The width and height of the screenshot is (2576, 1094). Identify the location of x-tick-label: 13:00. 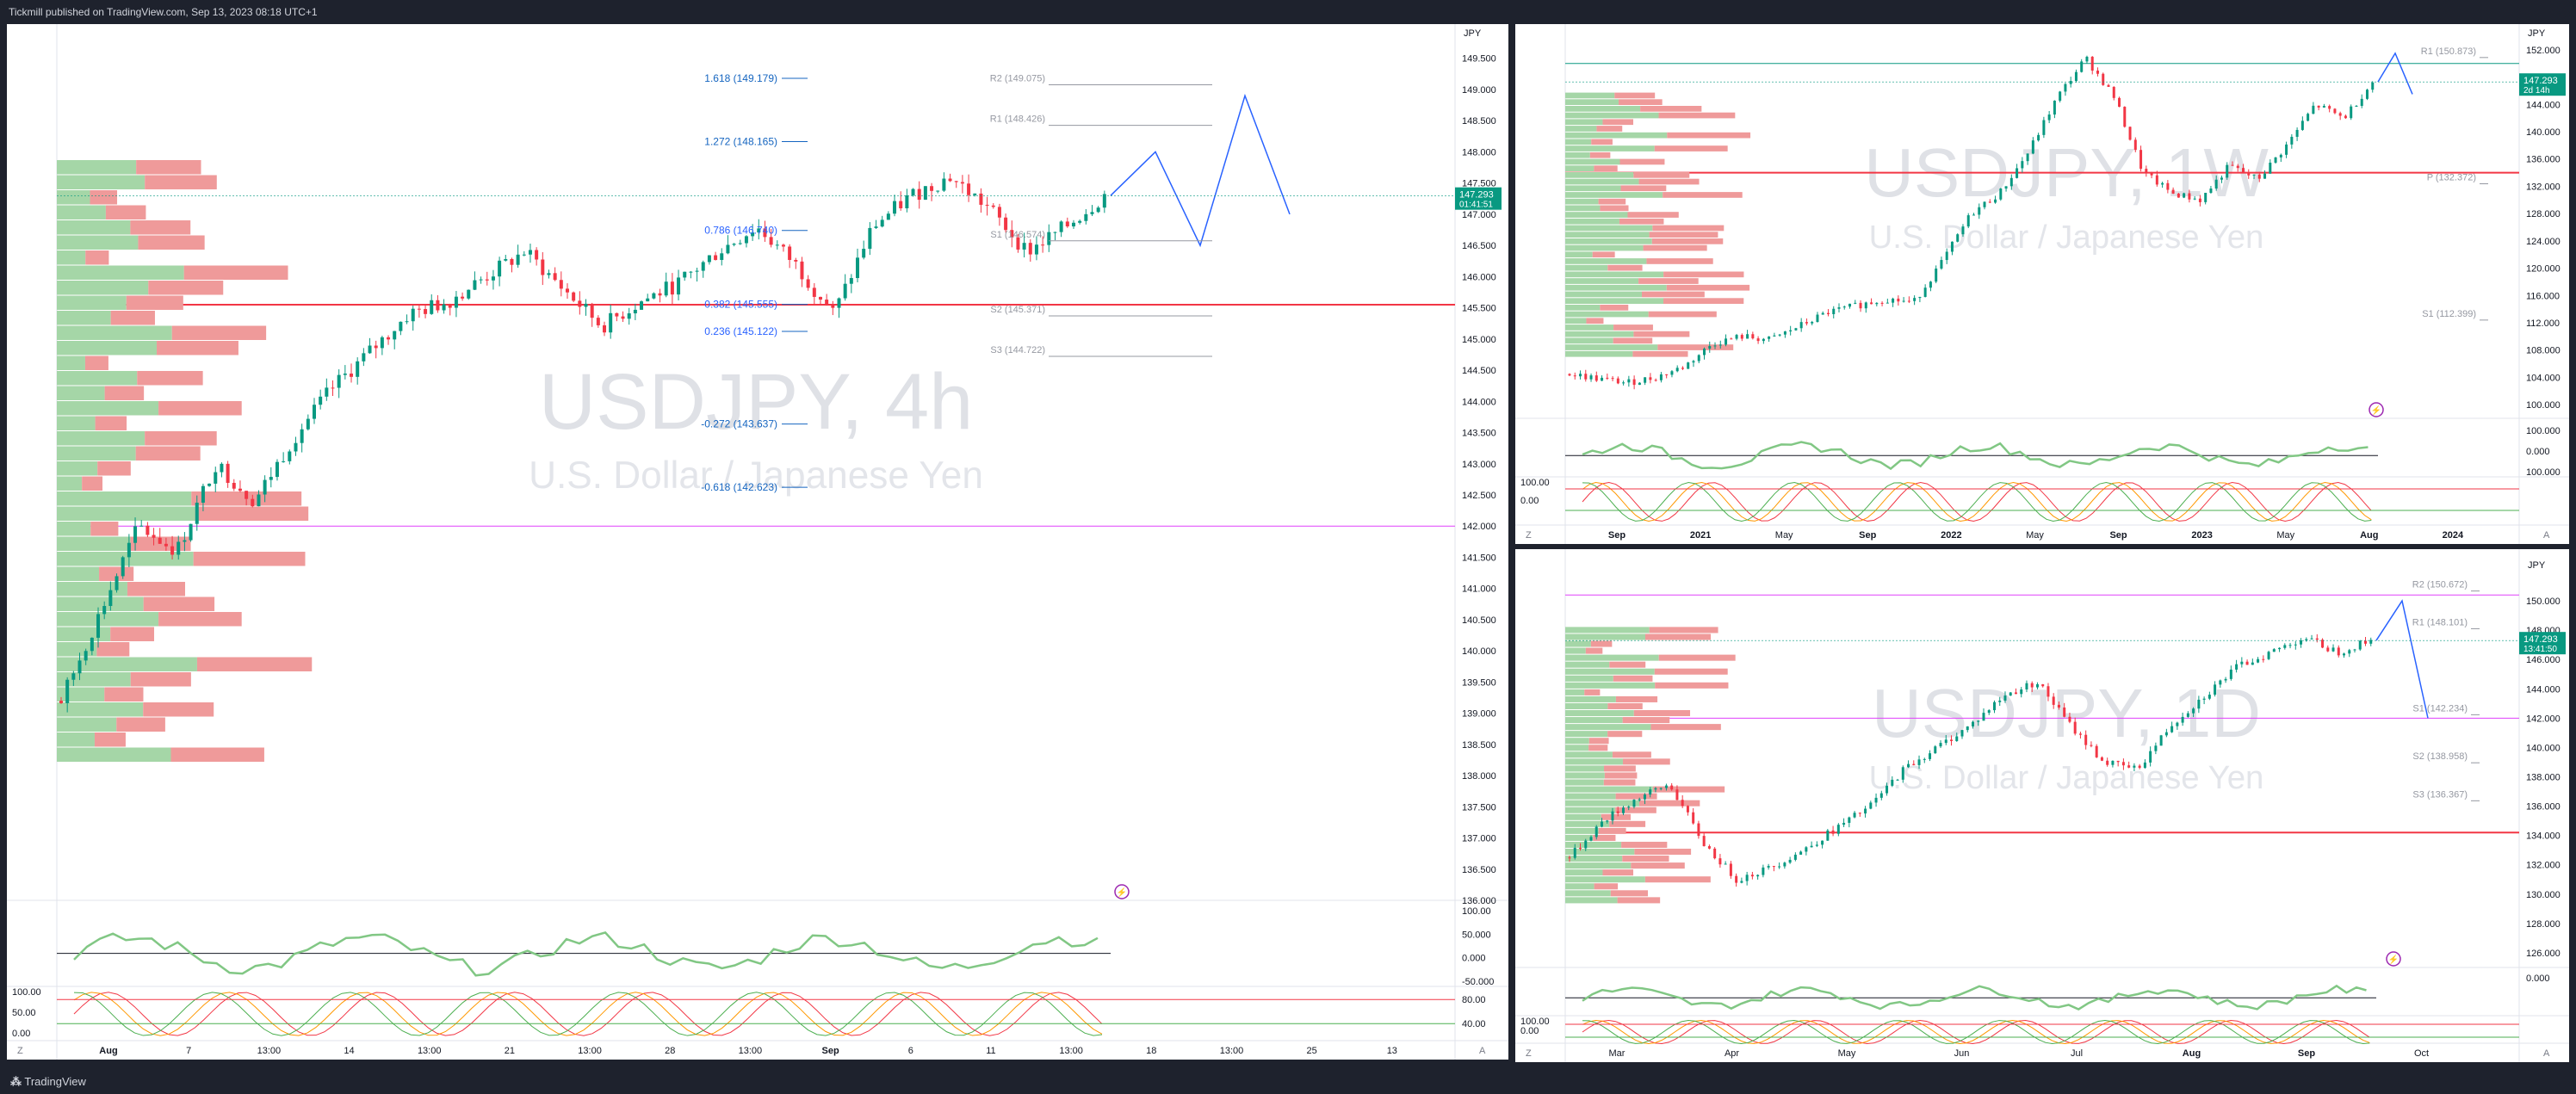
(751, 1051).